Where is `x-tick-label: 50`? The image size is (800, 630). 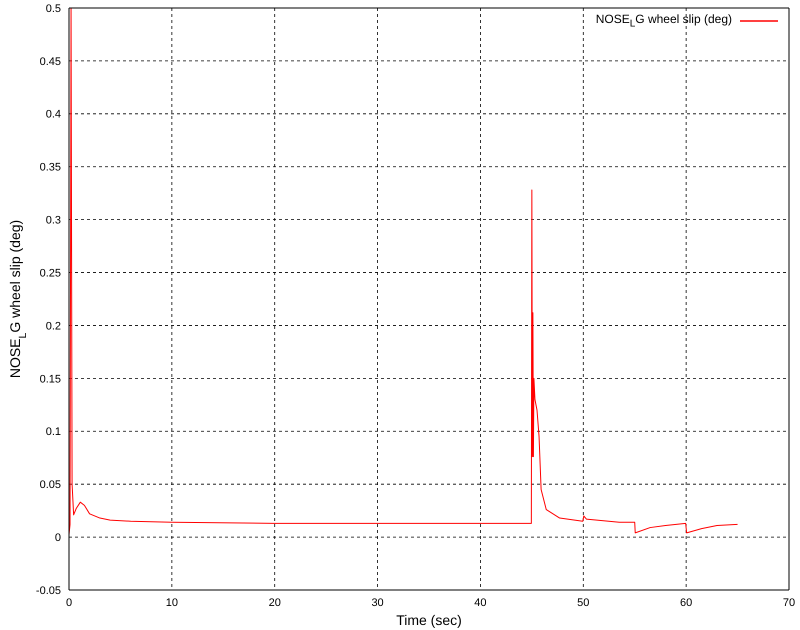 x-tick-label: 50 is located at coordinates (583, 602).